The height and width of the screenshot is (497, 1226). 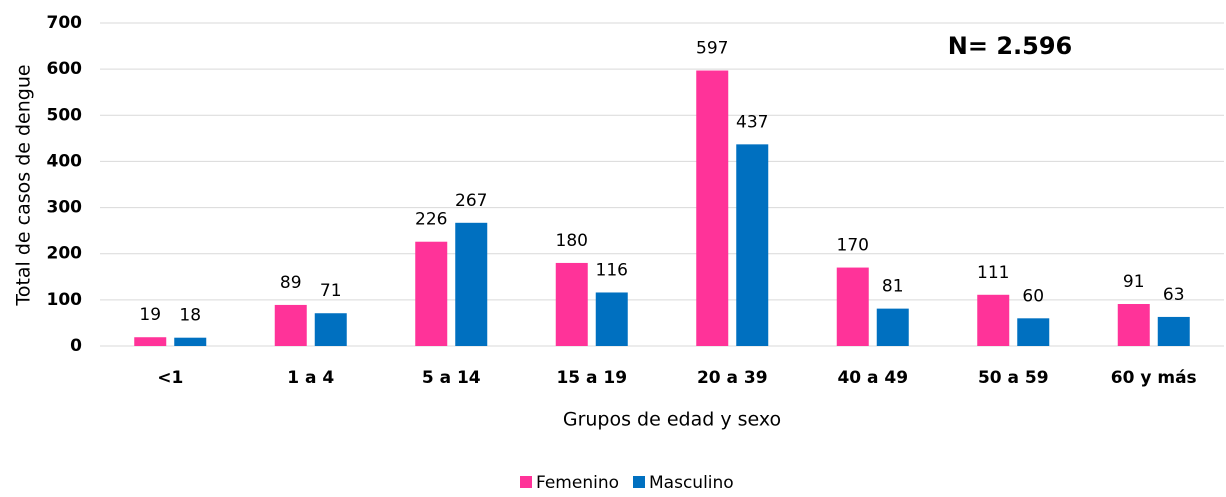 What do you see at coordinates (331, 291) in the screenshot?
I see `data-label: 71` at bounding box center [331, 291].